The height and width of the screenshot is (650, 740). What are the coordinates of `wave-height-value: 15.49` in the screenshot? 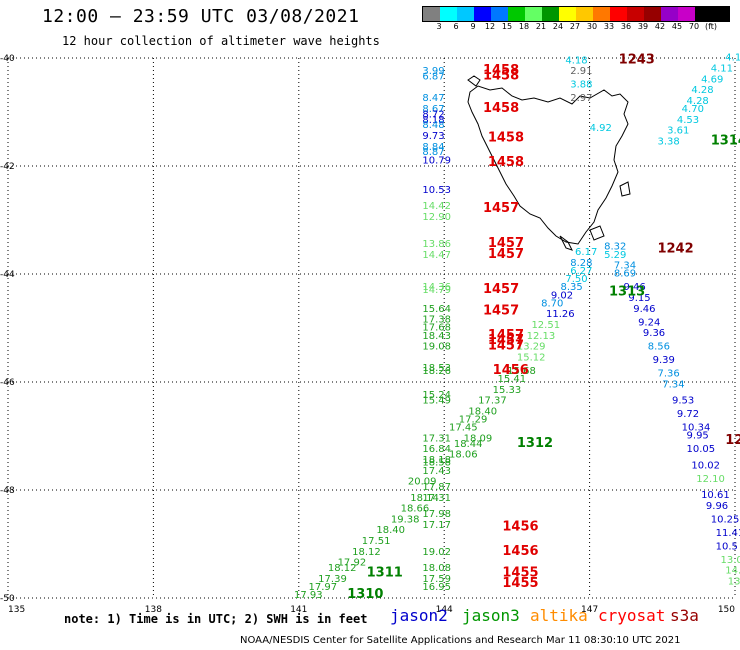 It's located at (436, 401).